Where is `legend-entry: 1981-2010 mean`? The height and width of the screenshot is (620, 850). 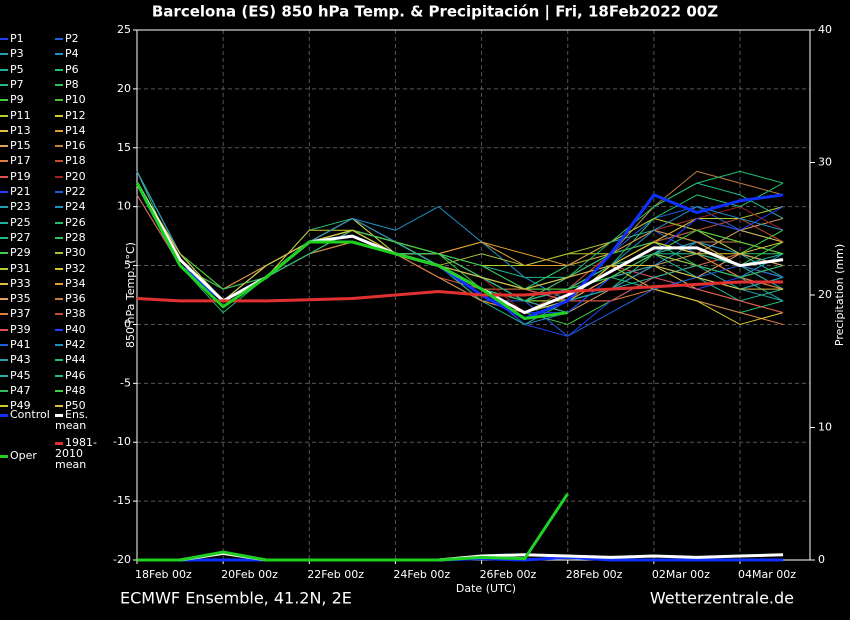
legend-entry: 1981-2010 mean is located at coordinates (85, 453).